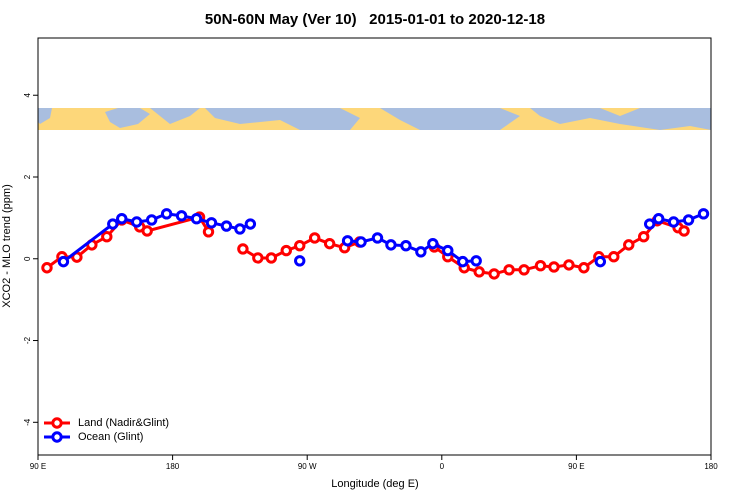 The image size is (750, 500). I want to click on legend-label: Land (Nadir&Glint), so click(123, 423).